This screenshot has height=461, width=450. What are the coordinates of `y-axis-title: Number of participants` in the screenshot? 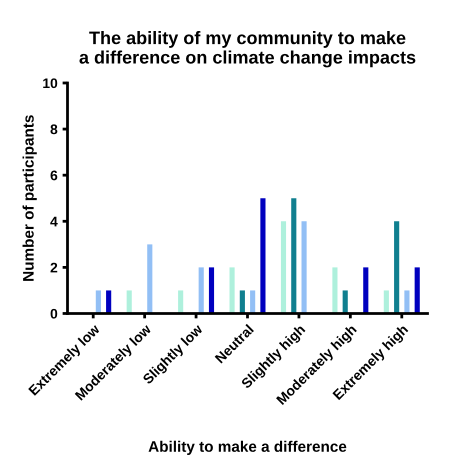 It's located at (29, 198).